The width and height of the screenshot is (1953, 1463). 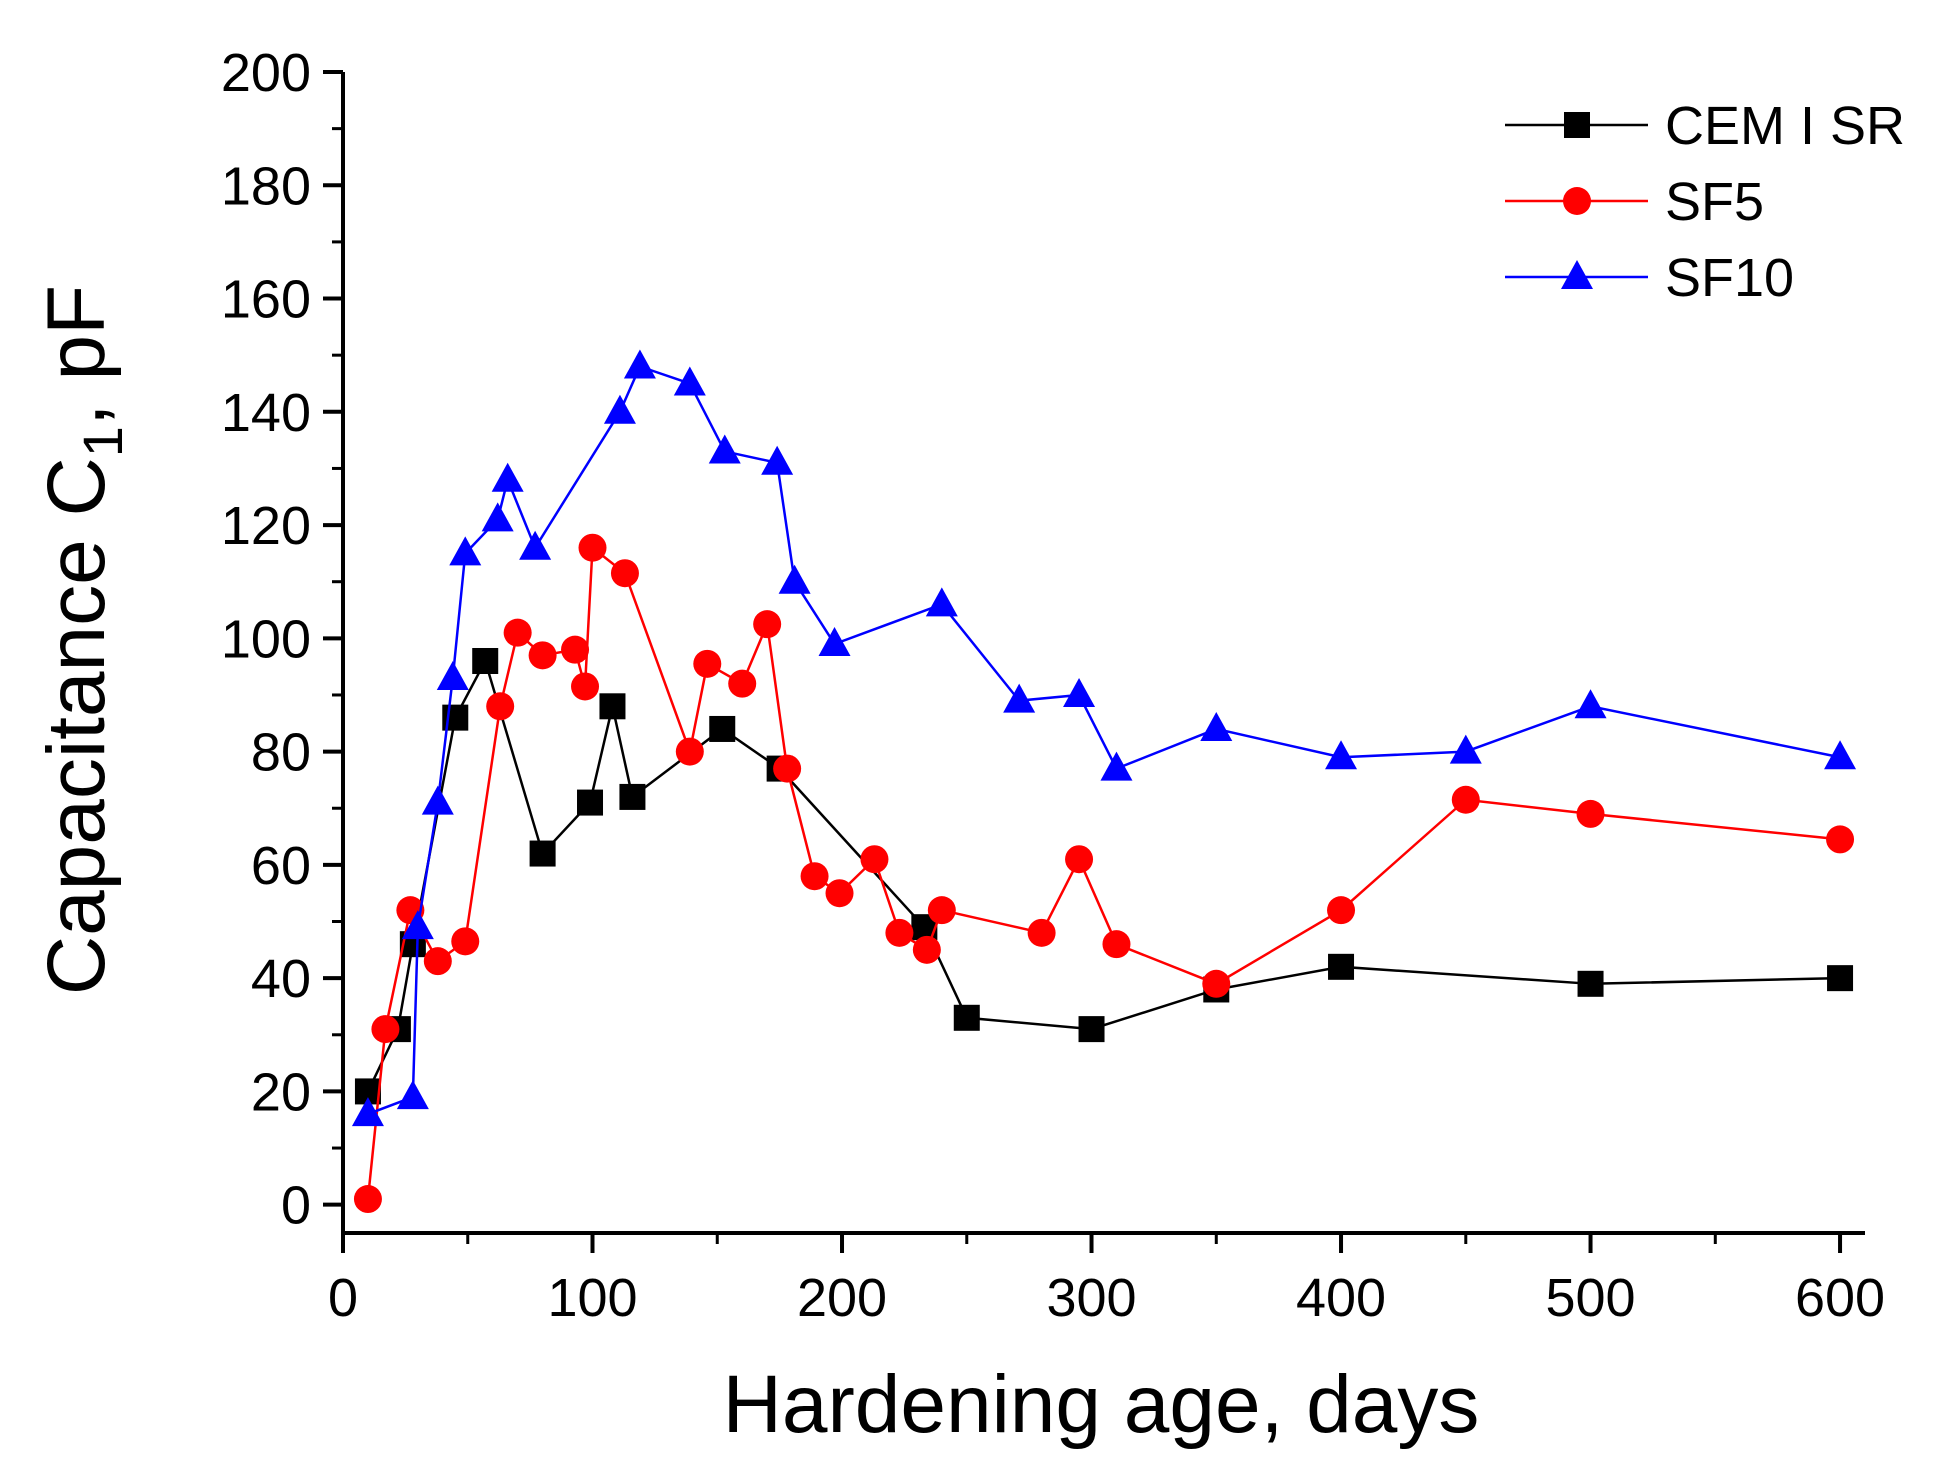 What do you see at coordinates (76, 726) in the screenshot?
I see `y-axis-title-main: Capacitance C` at bounding box center [76, 726].